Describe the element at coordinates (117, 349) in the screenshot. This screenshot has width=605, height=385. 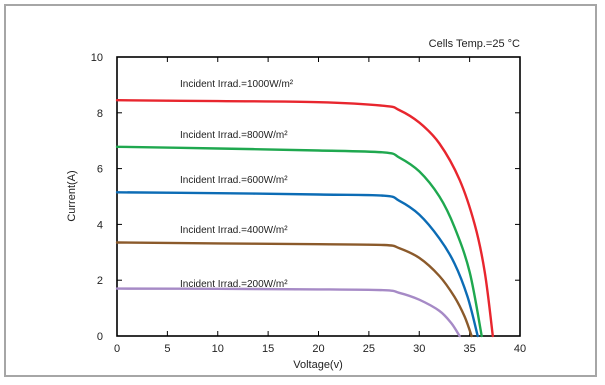
I see `x-tick-label: 0` at that location.